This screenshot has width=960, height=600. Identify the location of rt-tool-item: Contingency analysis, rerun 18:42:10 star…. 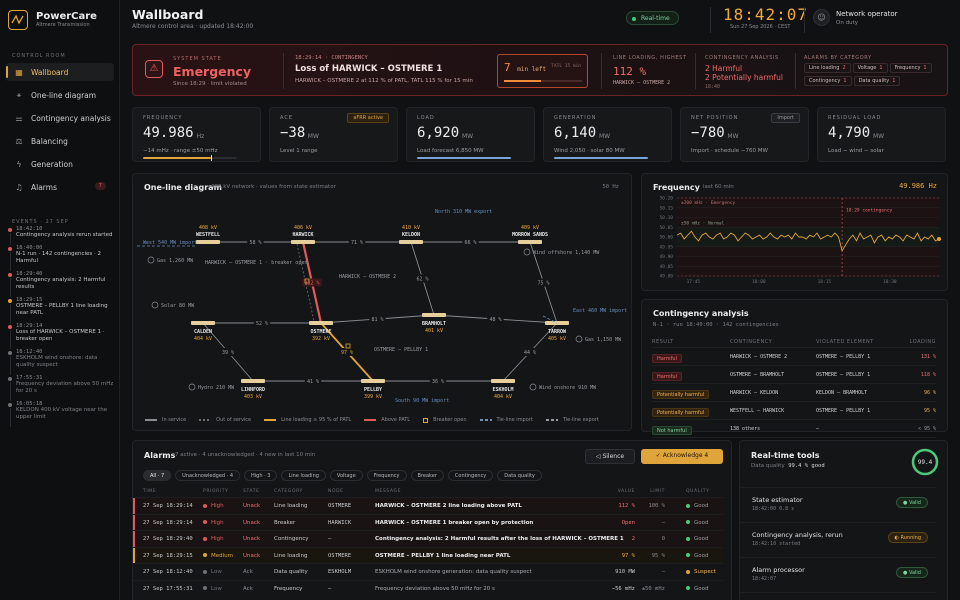
(838, 537).